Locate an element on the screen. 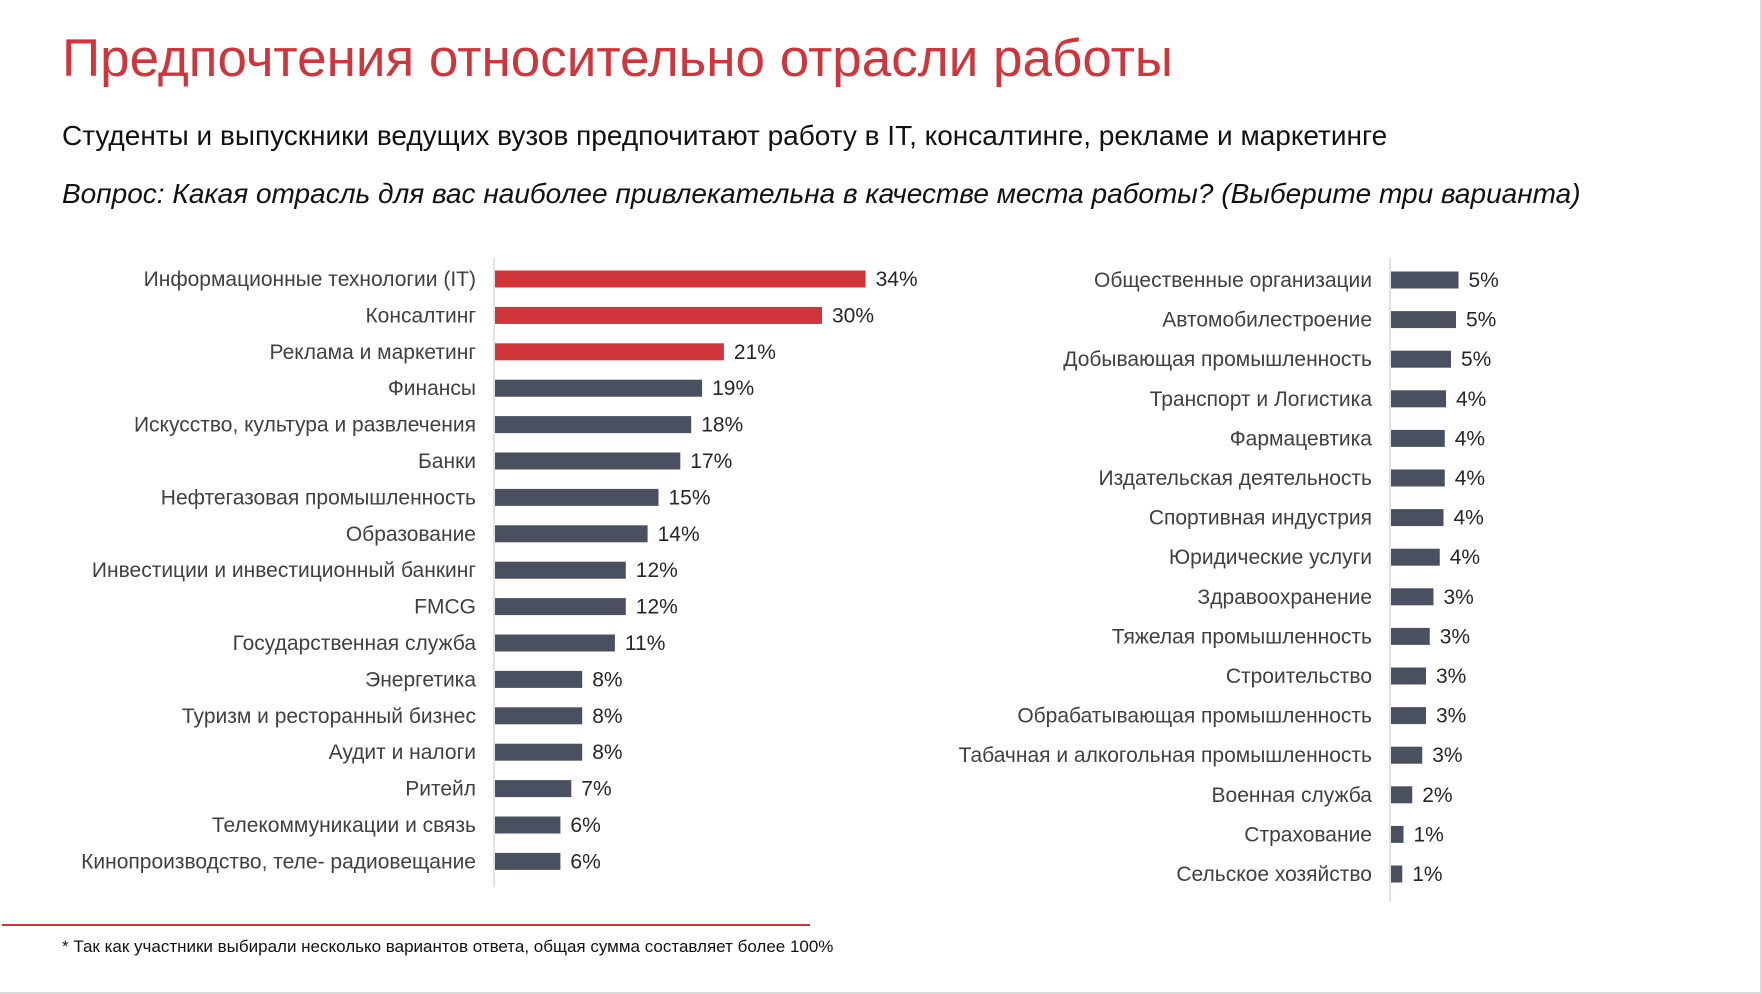 The height and width of the screenshot is (994, 1762). left-category-label: Аудит и налоги is located at coordinates (402, 752).